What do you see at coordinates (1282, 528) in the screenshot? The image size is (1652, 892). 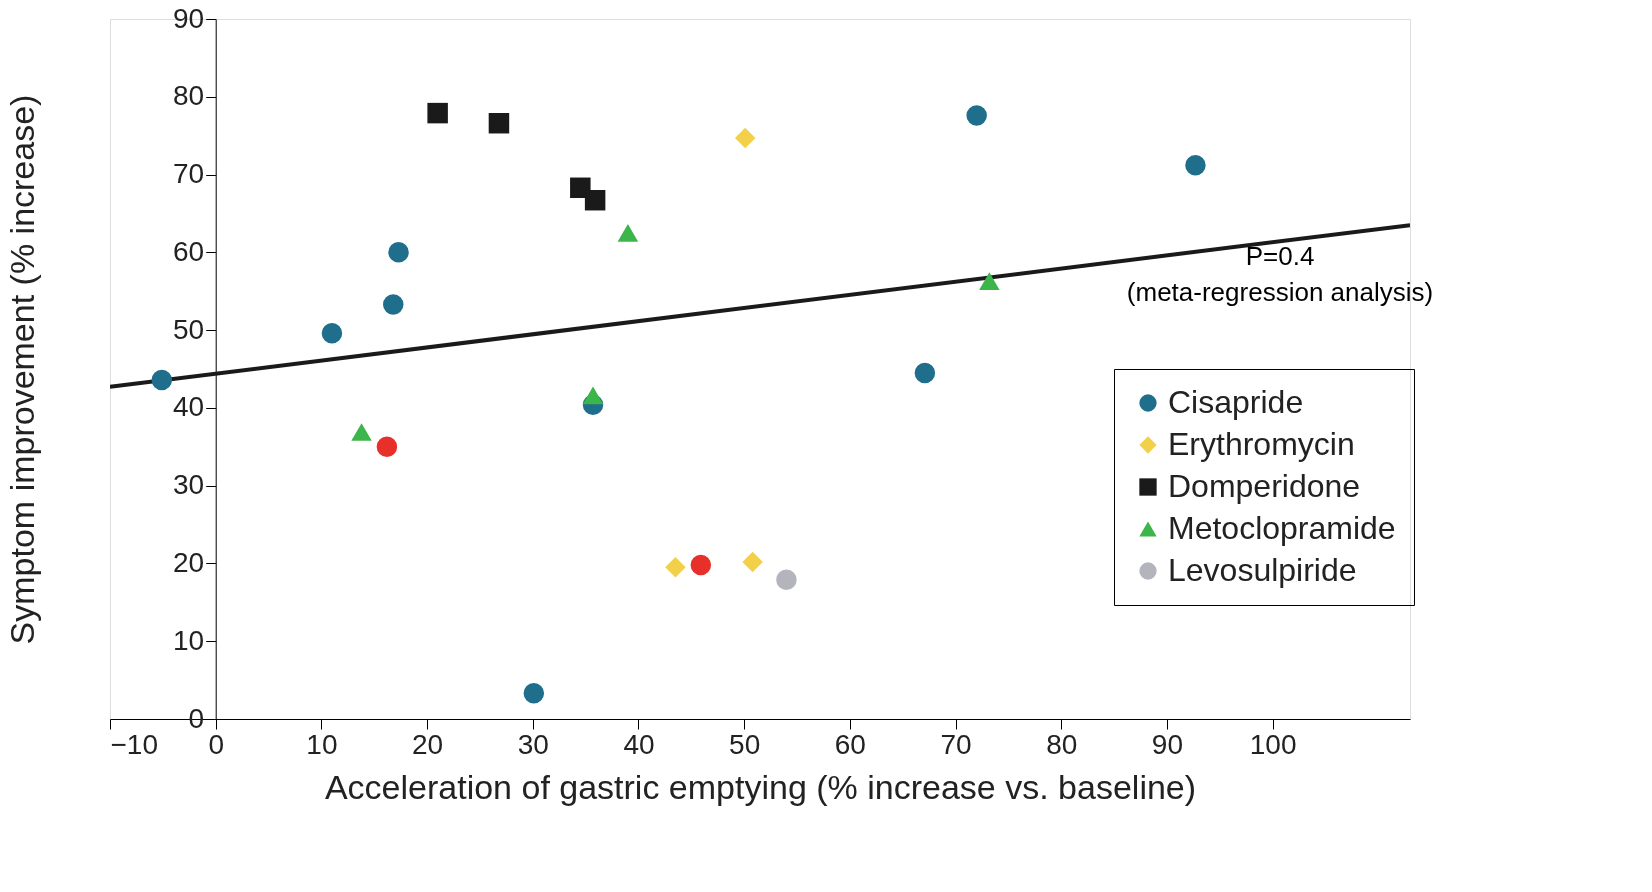 I see `legend-label: Metoclopramide` at bounding box center [1282, 528].